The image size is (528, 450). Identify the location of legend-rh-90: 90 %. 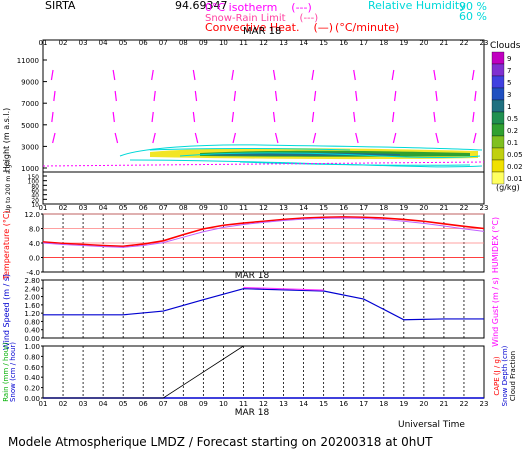
(473, 6).